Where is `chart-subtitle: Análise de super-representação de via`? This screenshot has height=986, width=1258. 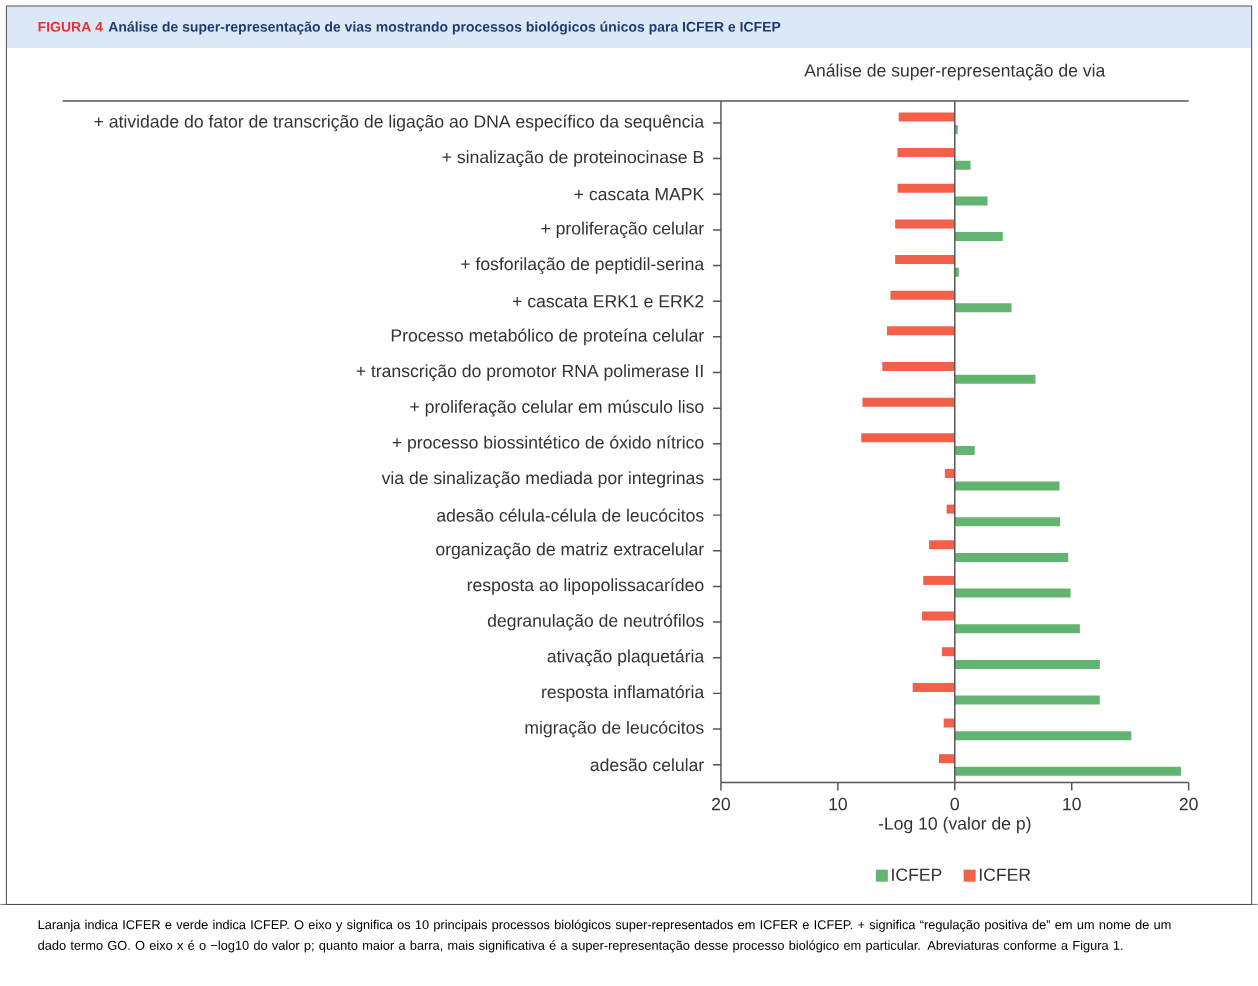
chart-subtitle: Análise de super-representação de via is located at coordinates (955, 72).